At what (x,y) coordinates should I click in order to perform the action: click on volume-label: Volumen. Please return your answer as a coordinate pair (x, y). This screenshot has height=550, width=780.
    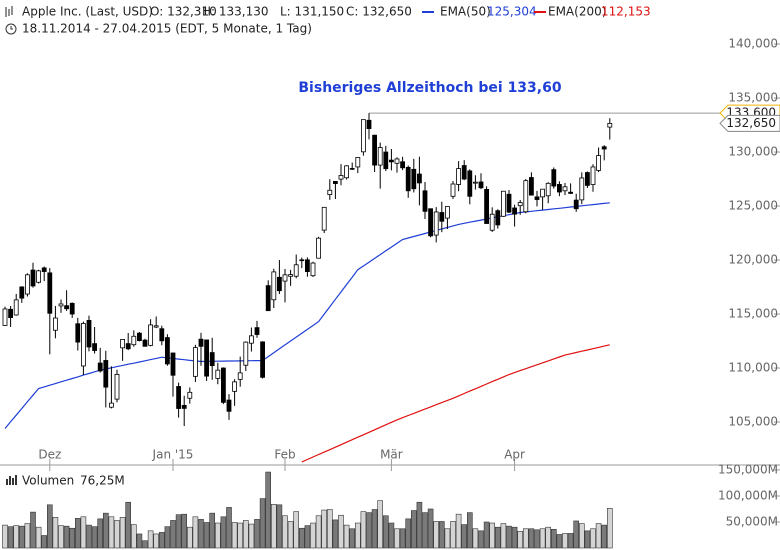
    Looking at the image, I should click on (48, 481).